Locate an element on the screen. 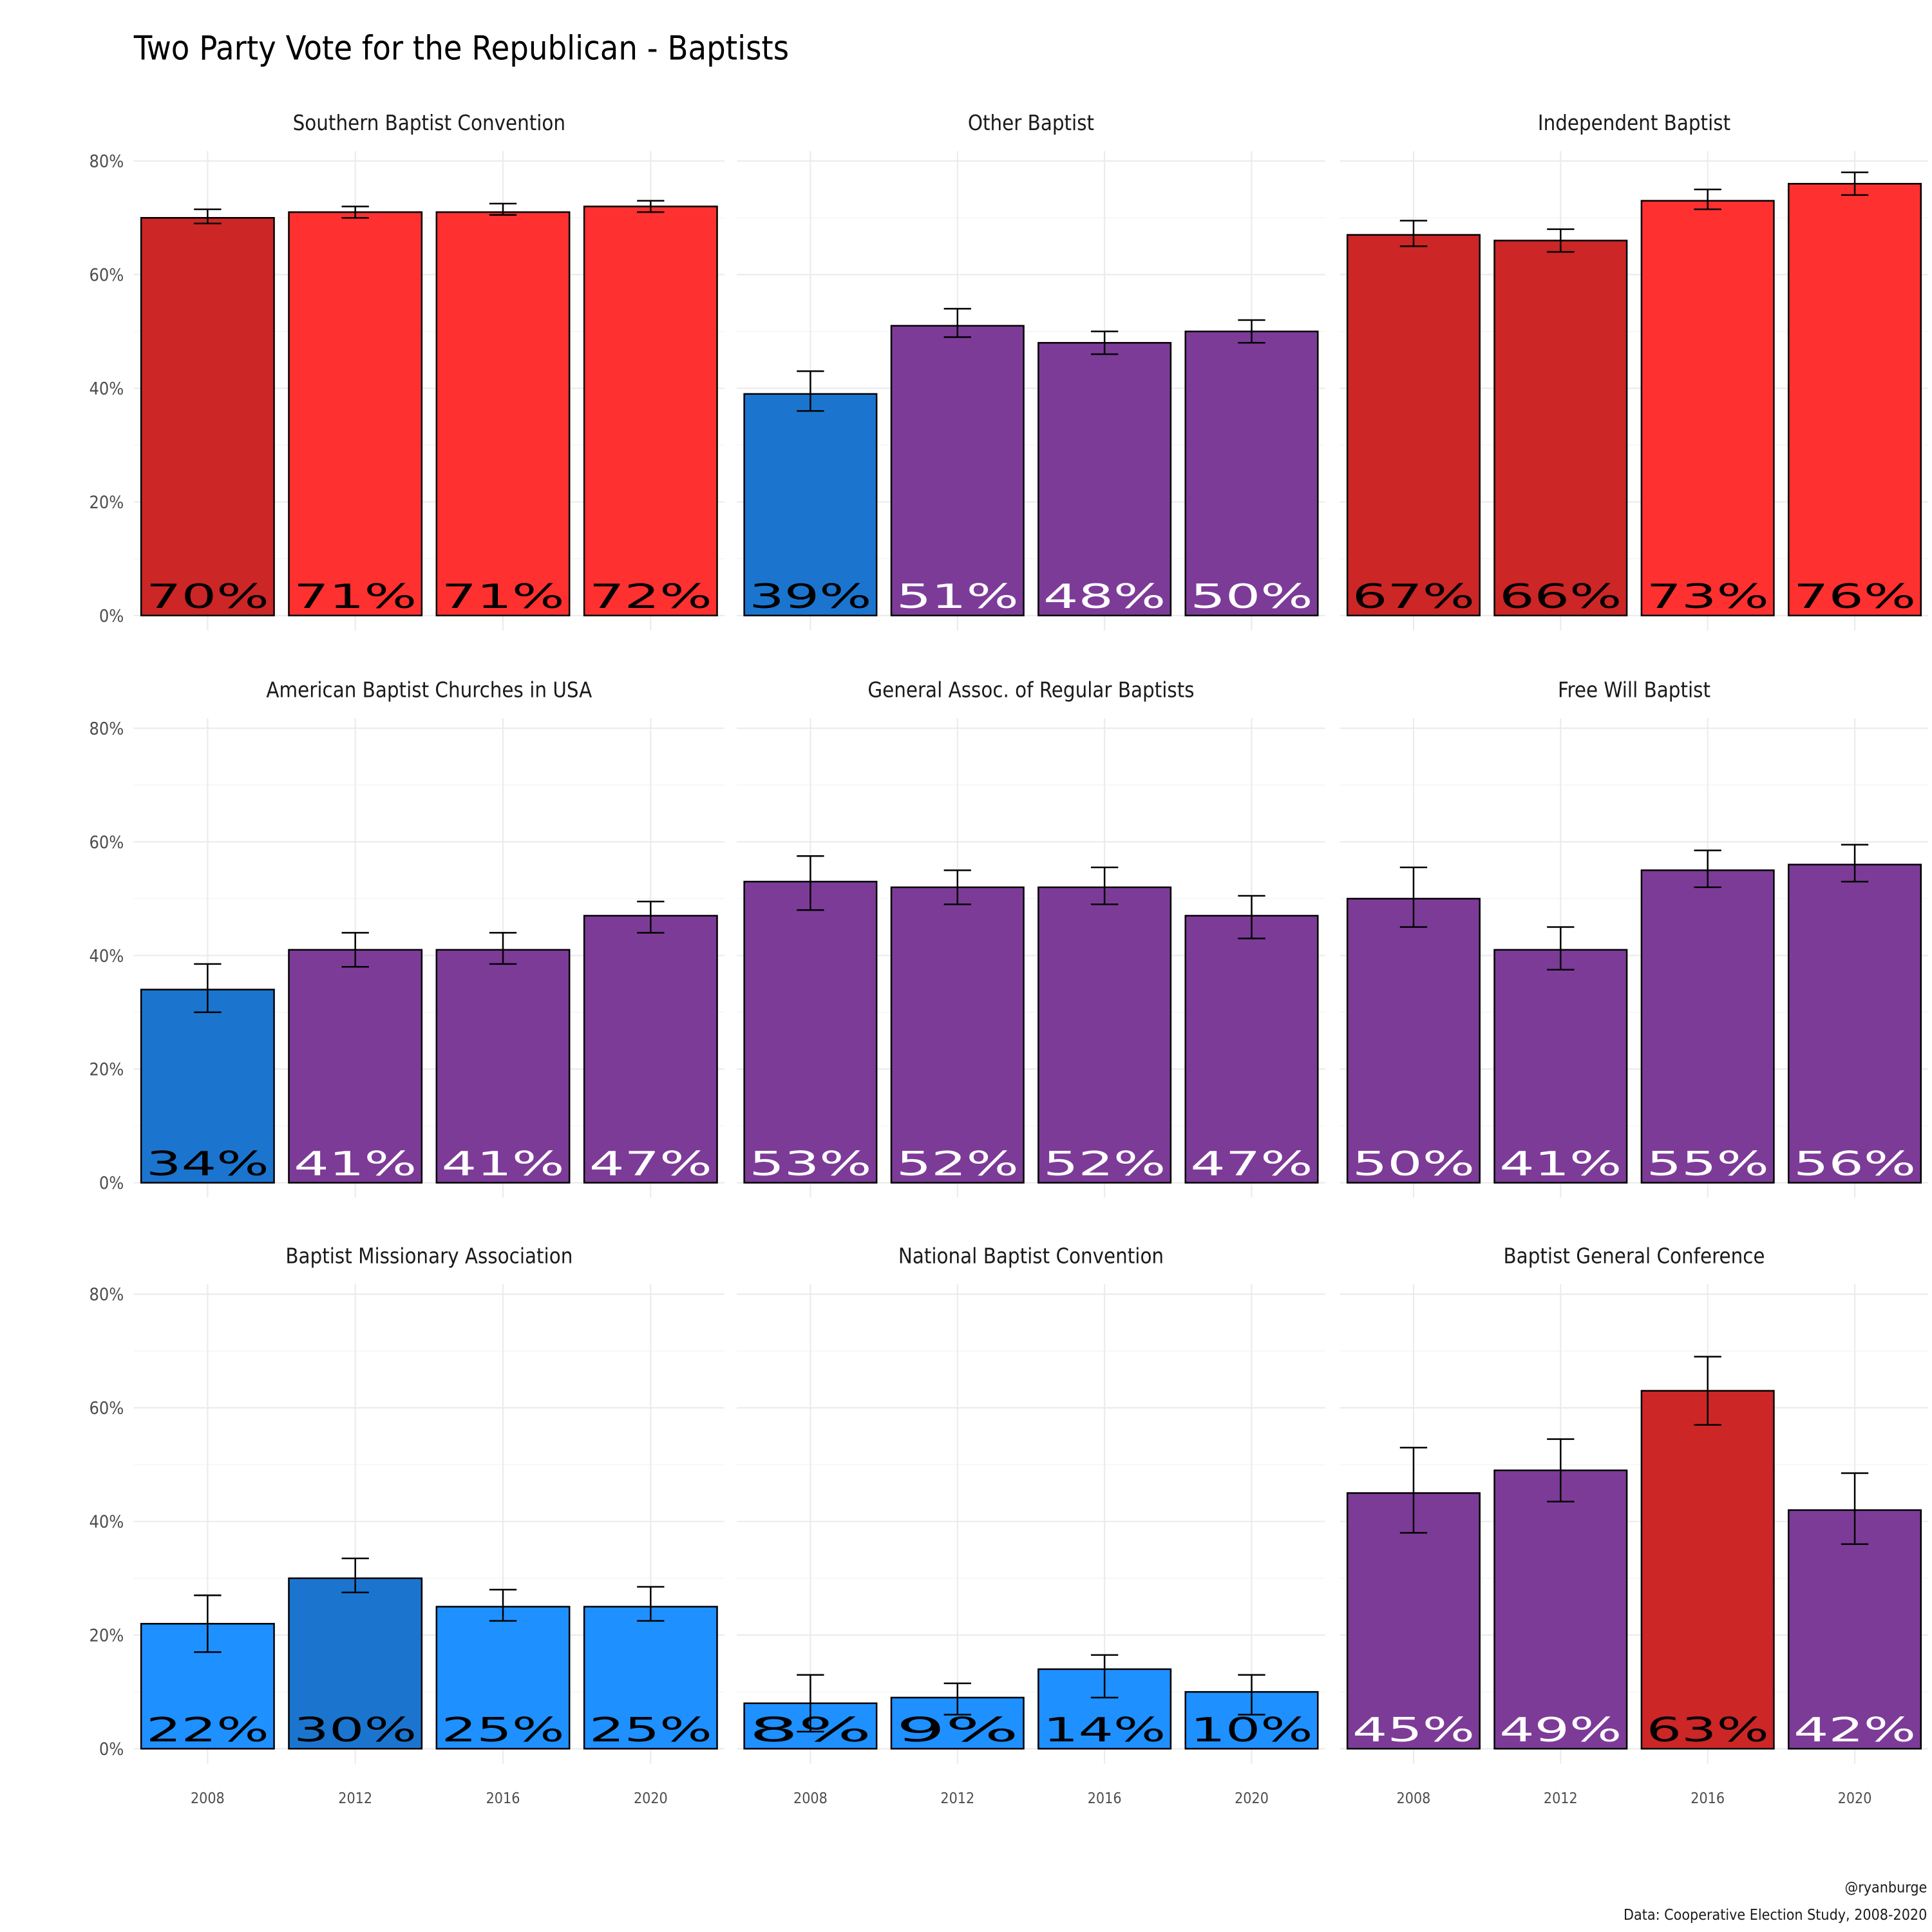 The width and height of the screenshot is (1932, 1932). data-label: 14% is located at coordinates (1104, 1731).